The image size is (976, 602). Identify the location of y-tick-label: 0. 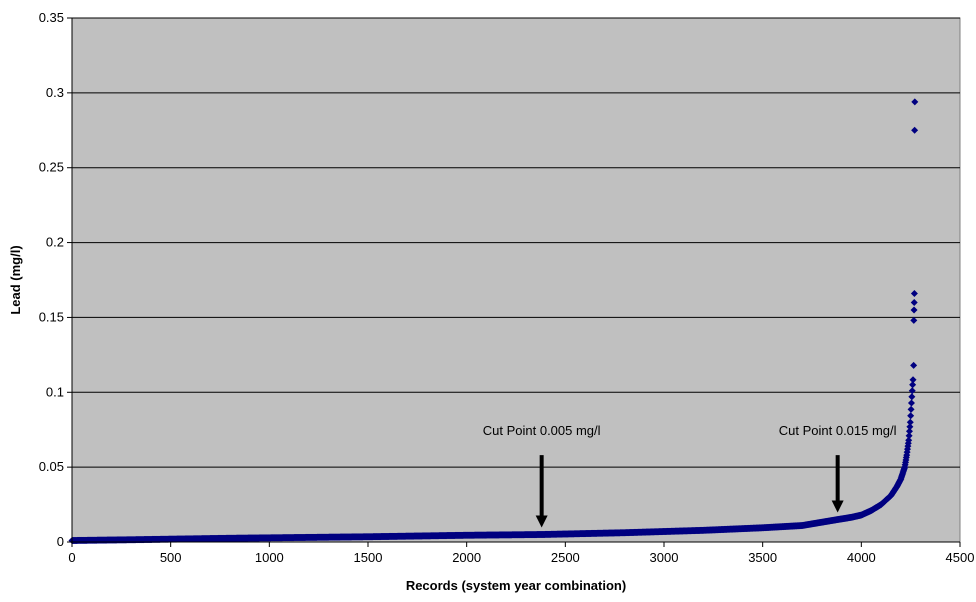
(60, 541).